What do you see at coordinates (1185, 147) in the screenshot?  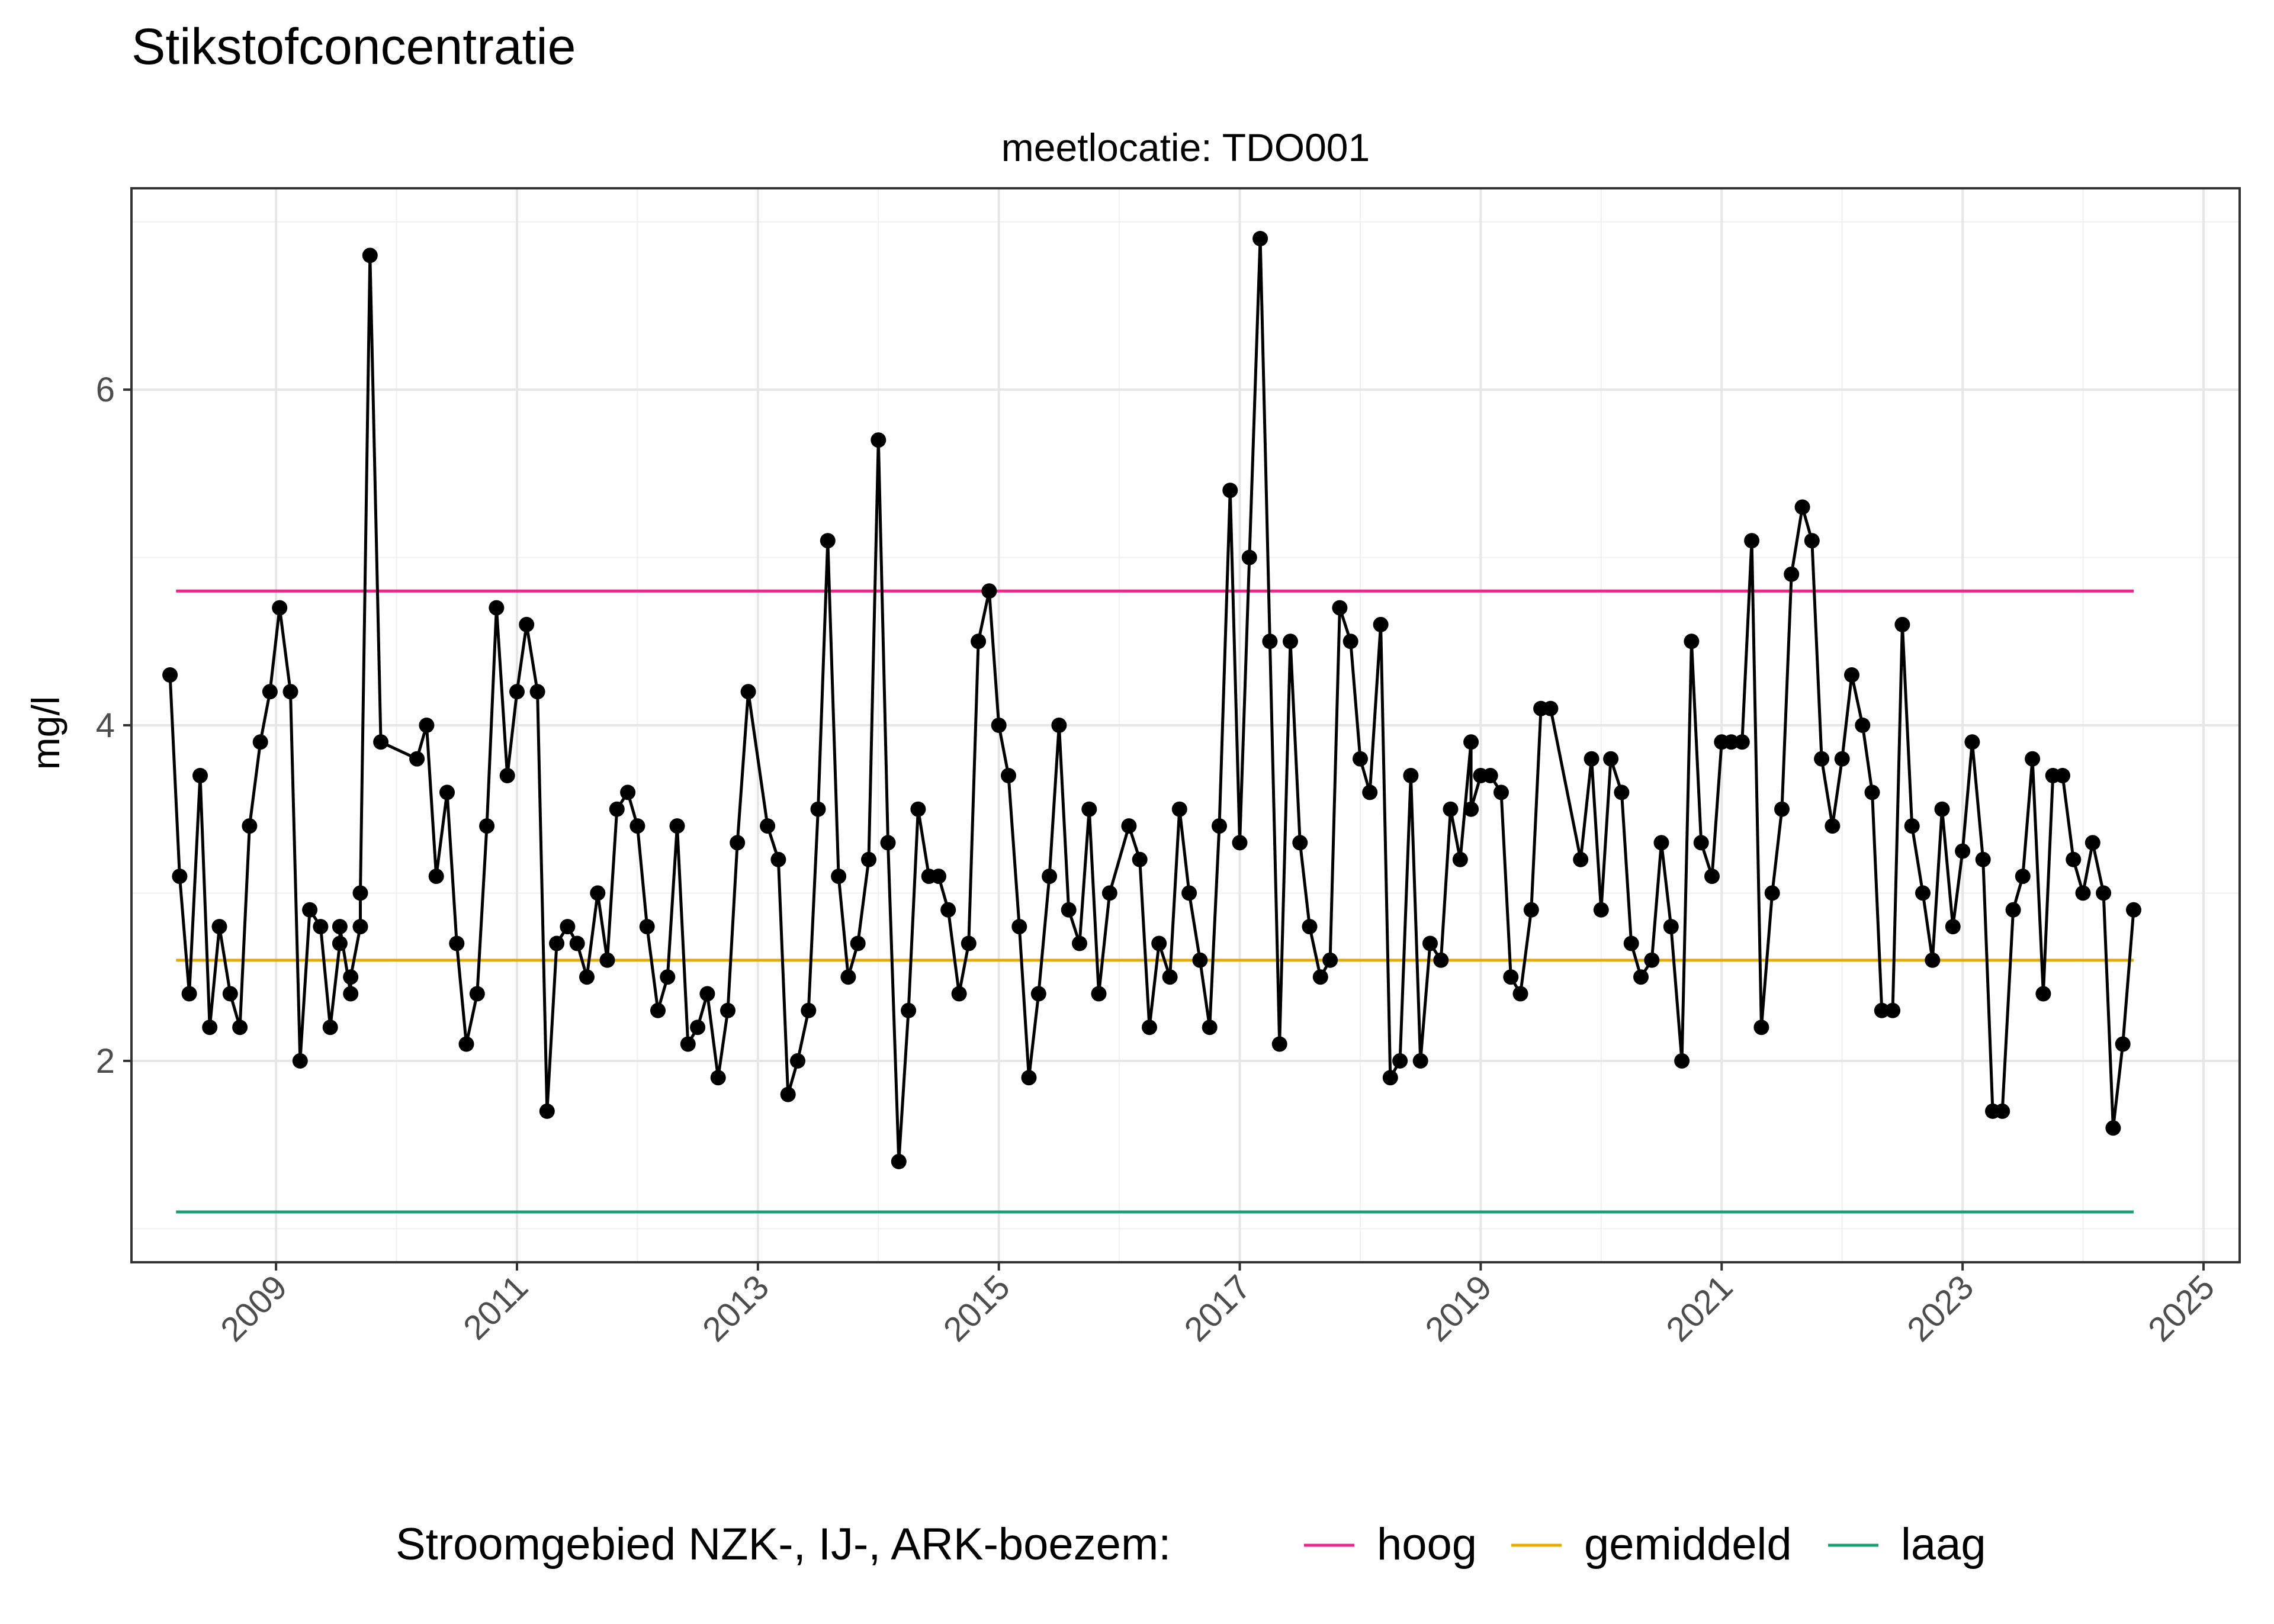 I see `facet-label: meetlocatie: TDO001` at bounding box center [1185, 147].